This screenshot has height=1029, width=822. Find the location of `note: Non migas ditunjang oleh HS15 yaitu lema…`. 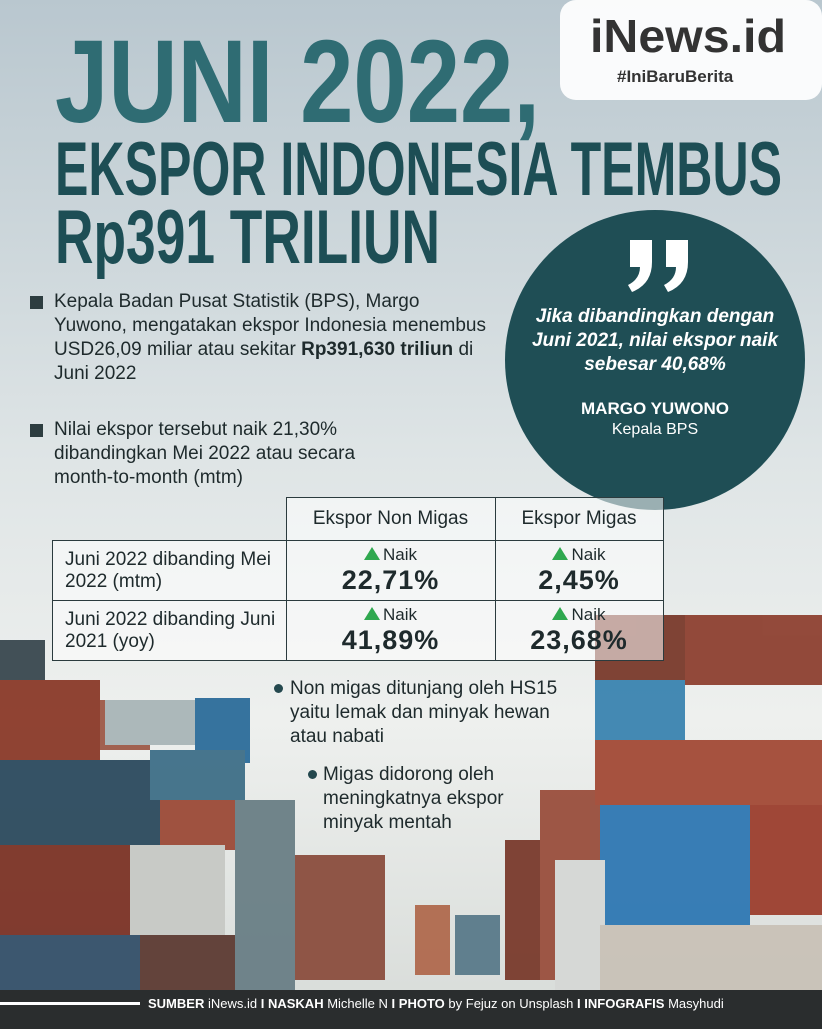

note: Non migas ditunjang oleh HS15 yaitu lema… is located at coordinates (424, 712).